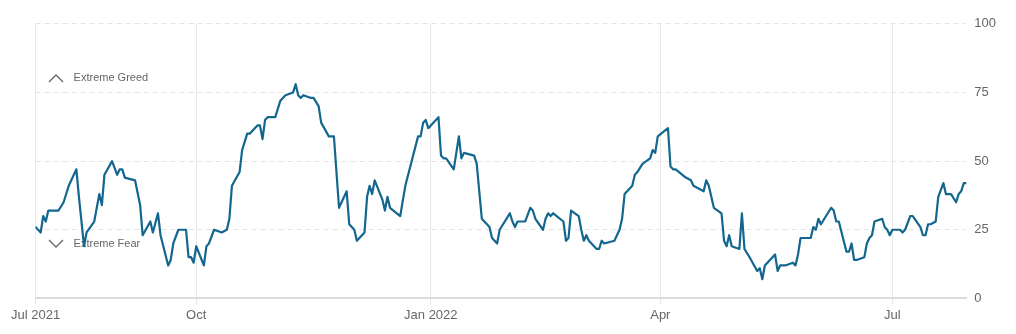 The height and width of the screenshot is (334, 1016). Describe the element at coordinates (196, 314) in the screenshot. I see `x-tick-label: Oct` at that location.